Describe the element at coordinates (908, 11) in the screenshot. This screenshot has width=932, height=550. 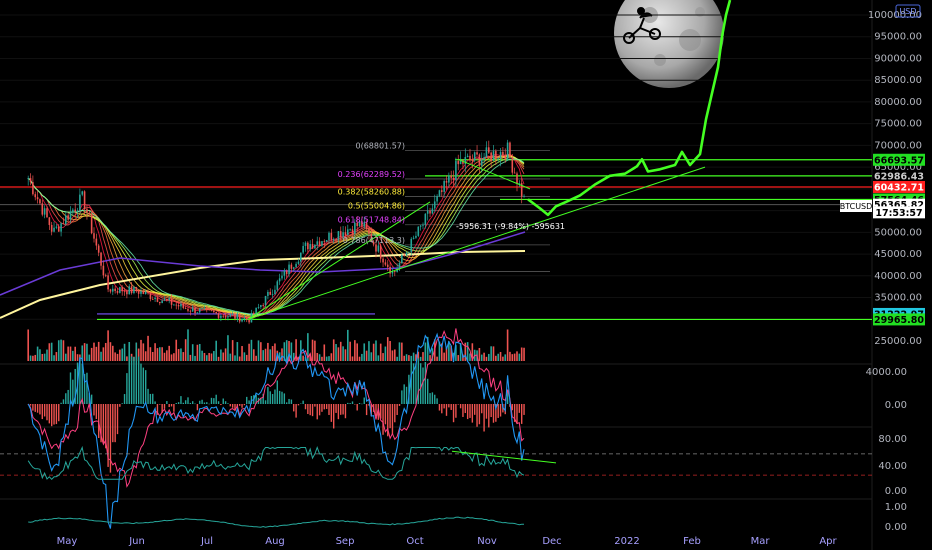
I see `currency-badge: USD` at that location.